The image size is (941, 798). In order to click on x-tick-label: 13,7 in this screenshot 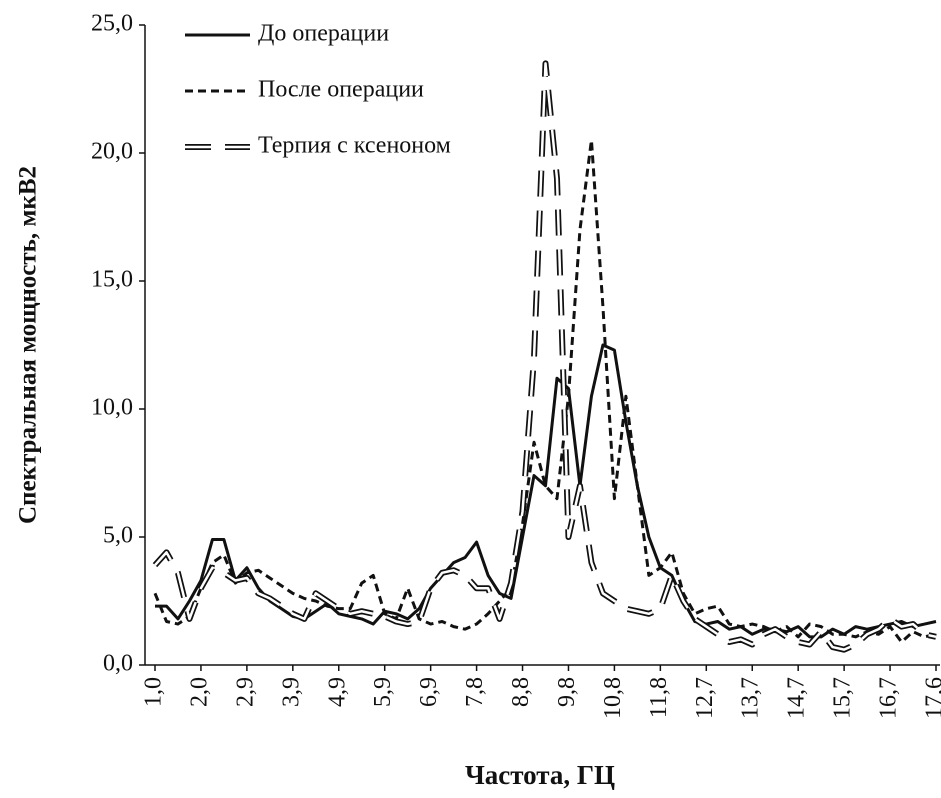, I will do `click(751, 698)`.